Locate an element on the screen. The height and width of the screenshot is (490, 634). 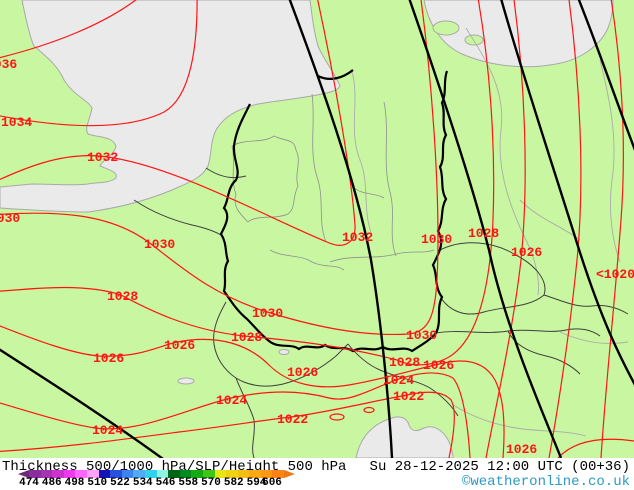
state-borders is located at coordinates (333, 182).